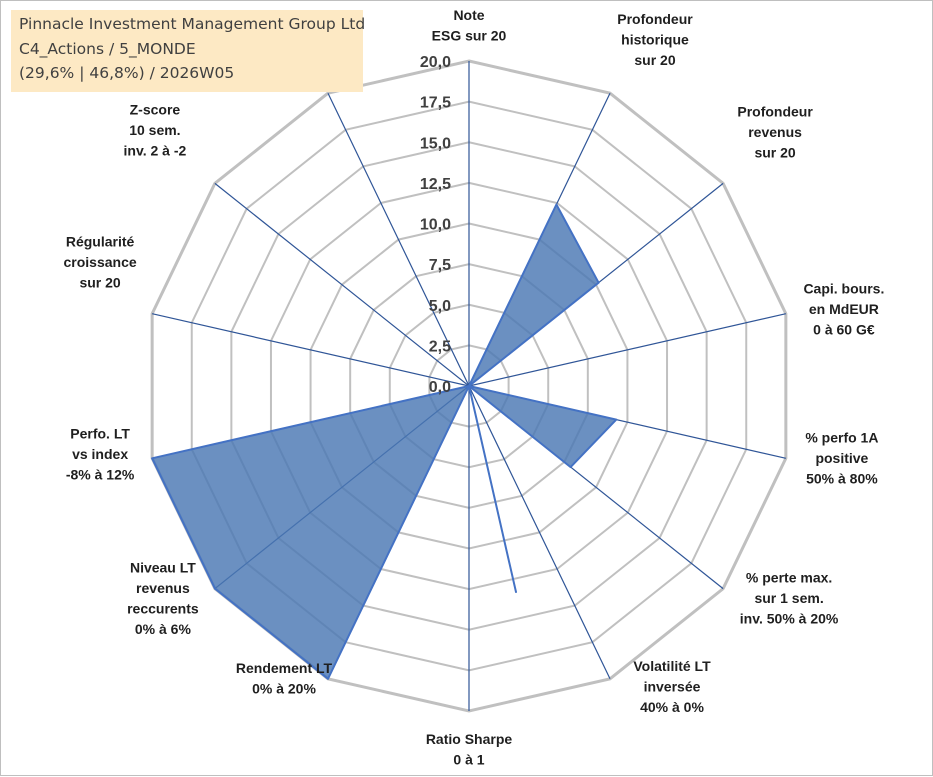  I want to click on axis-label-6: Volatilité LT inversée 40% à 0%, so click(672, 686).